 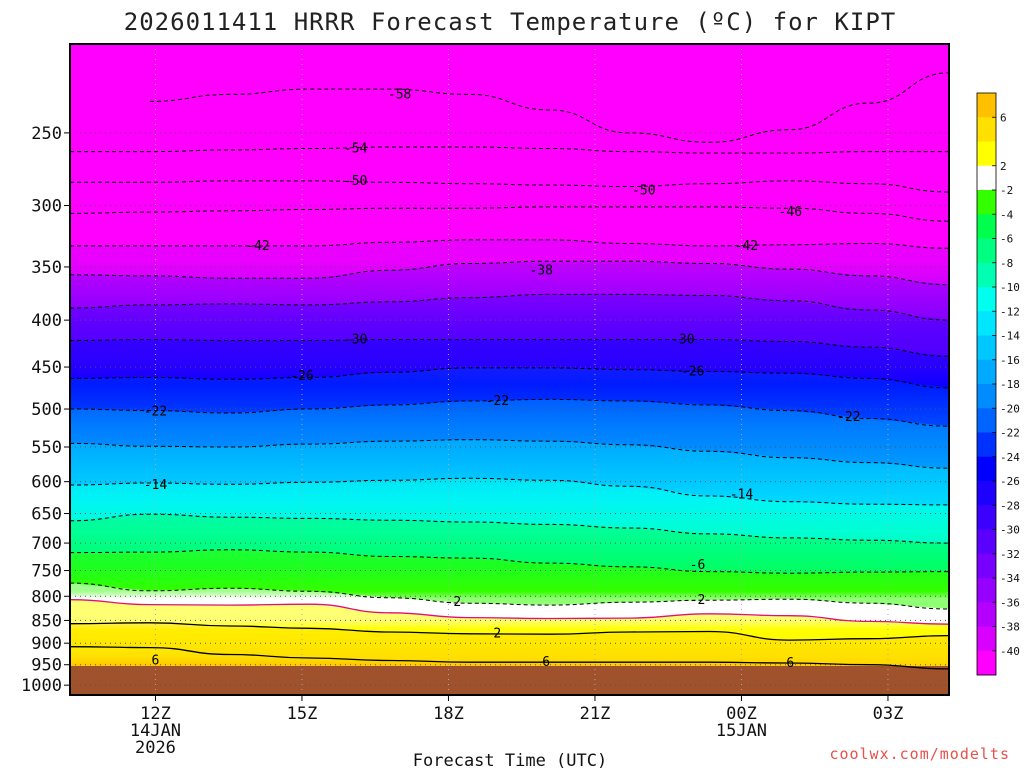 What do you see at coordinates (257, 246) in the screenshot?
I see `isotherm-label: -42` at bounding box center [257, 246].